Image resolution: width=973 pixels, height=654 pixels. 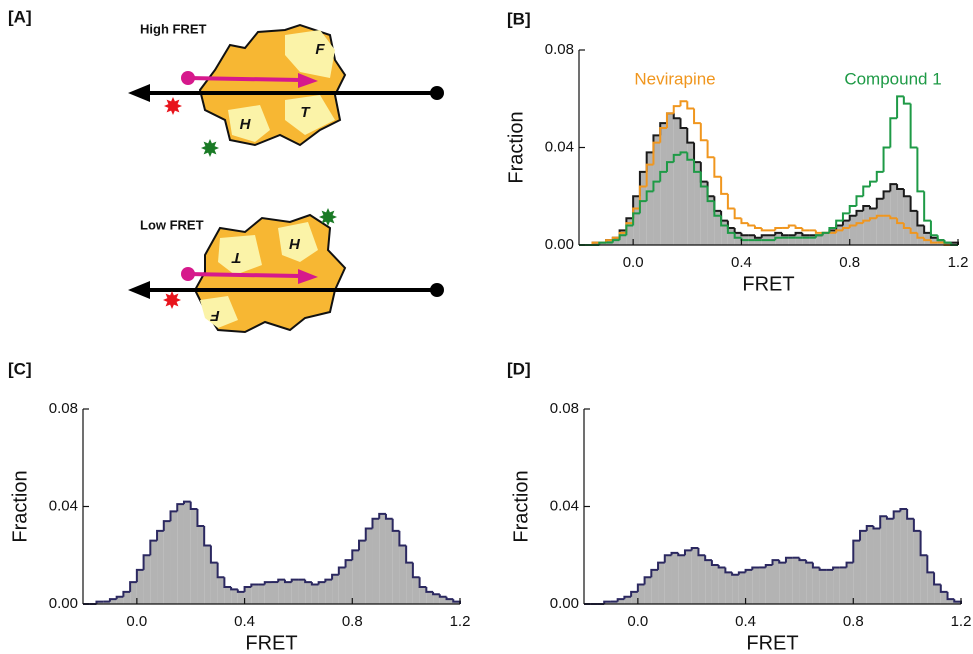 I want to click on arrowhead, so click(x=139, y=93).